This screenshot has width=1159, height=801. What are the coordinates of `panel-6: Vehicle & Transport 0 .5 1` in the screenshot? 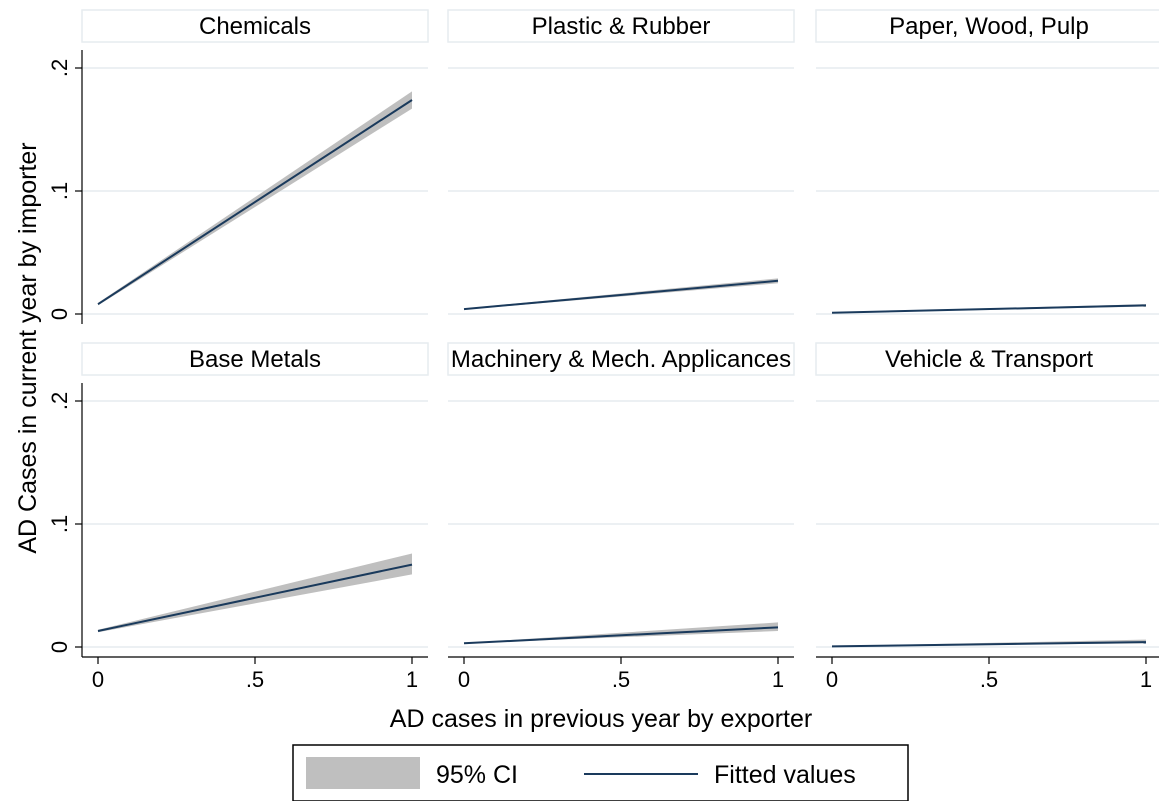 It's located at (987, 517).